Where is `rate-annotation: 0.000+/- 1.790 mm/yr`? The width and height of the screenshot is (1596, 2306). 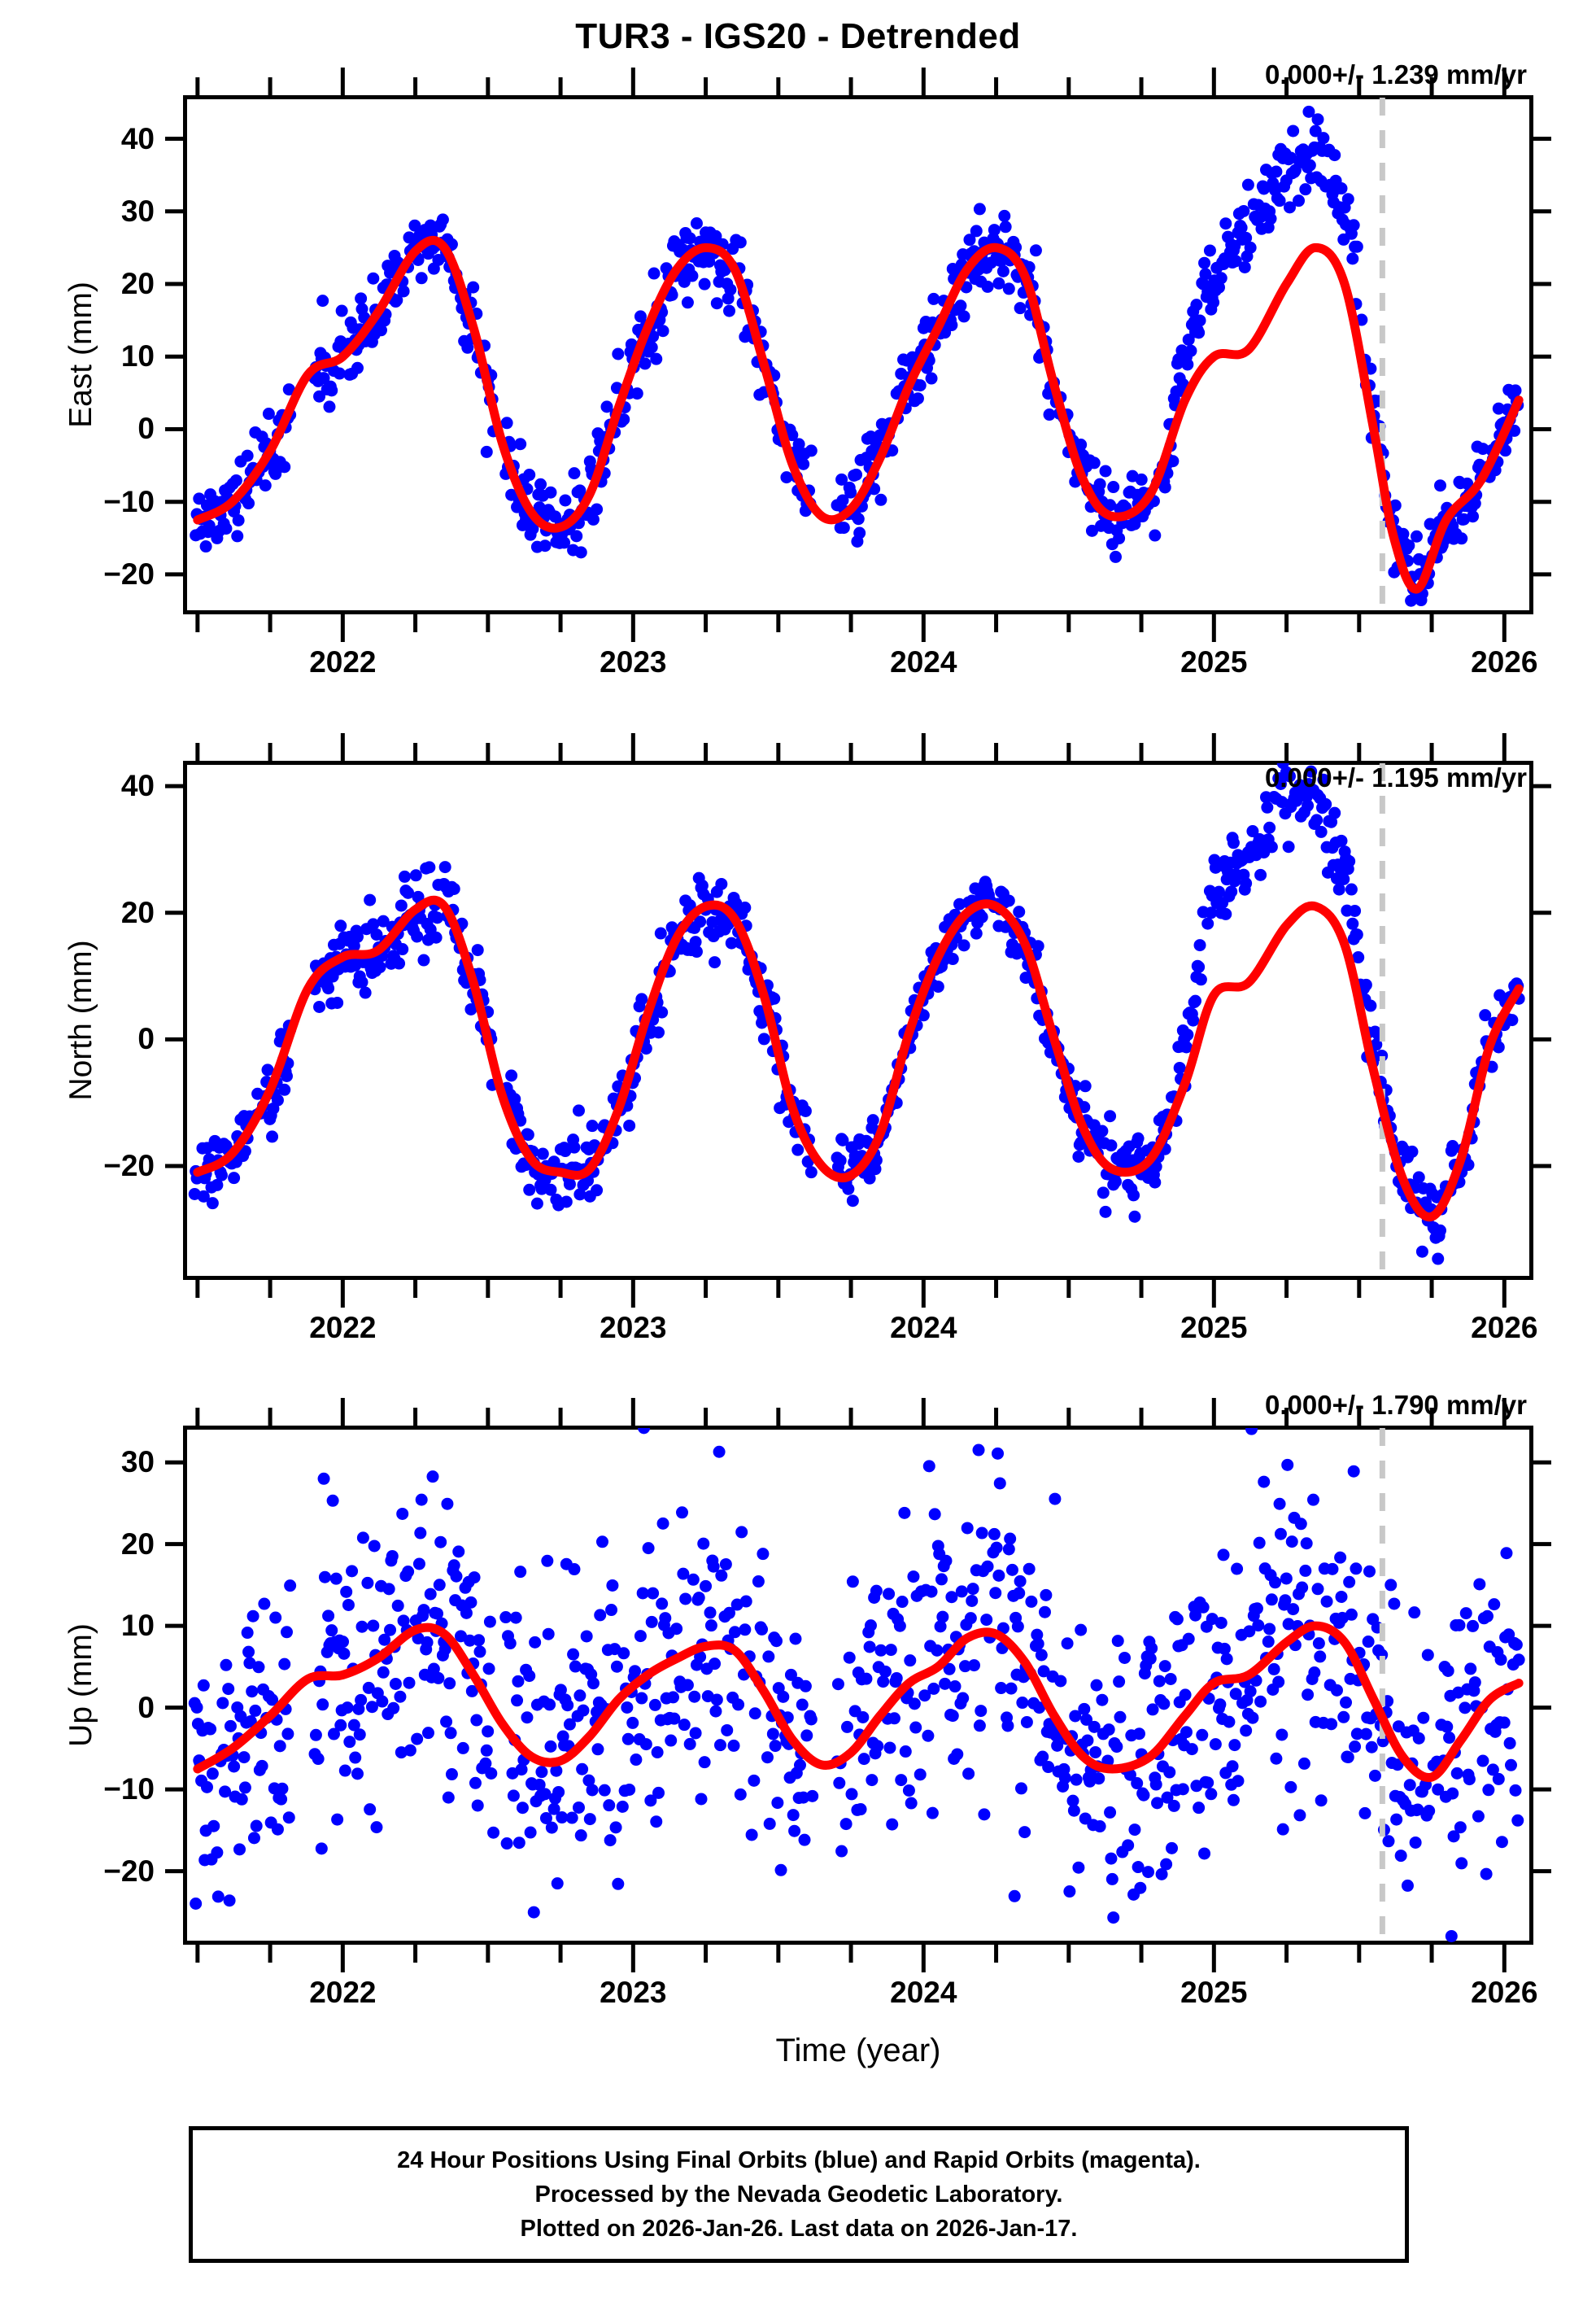
rate-annotation: 0.000+/- 1.790 mm/yr is located at coordinates (1396, 1405).